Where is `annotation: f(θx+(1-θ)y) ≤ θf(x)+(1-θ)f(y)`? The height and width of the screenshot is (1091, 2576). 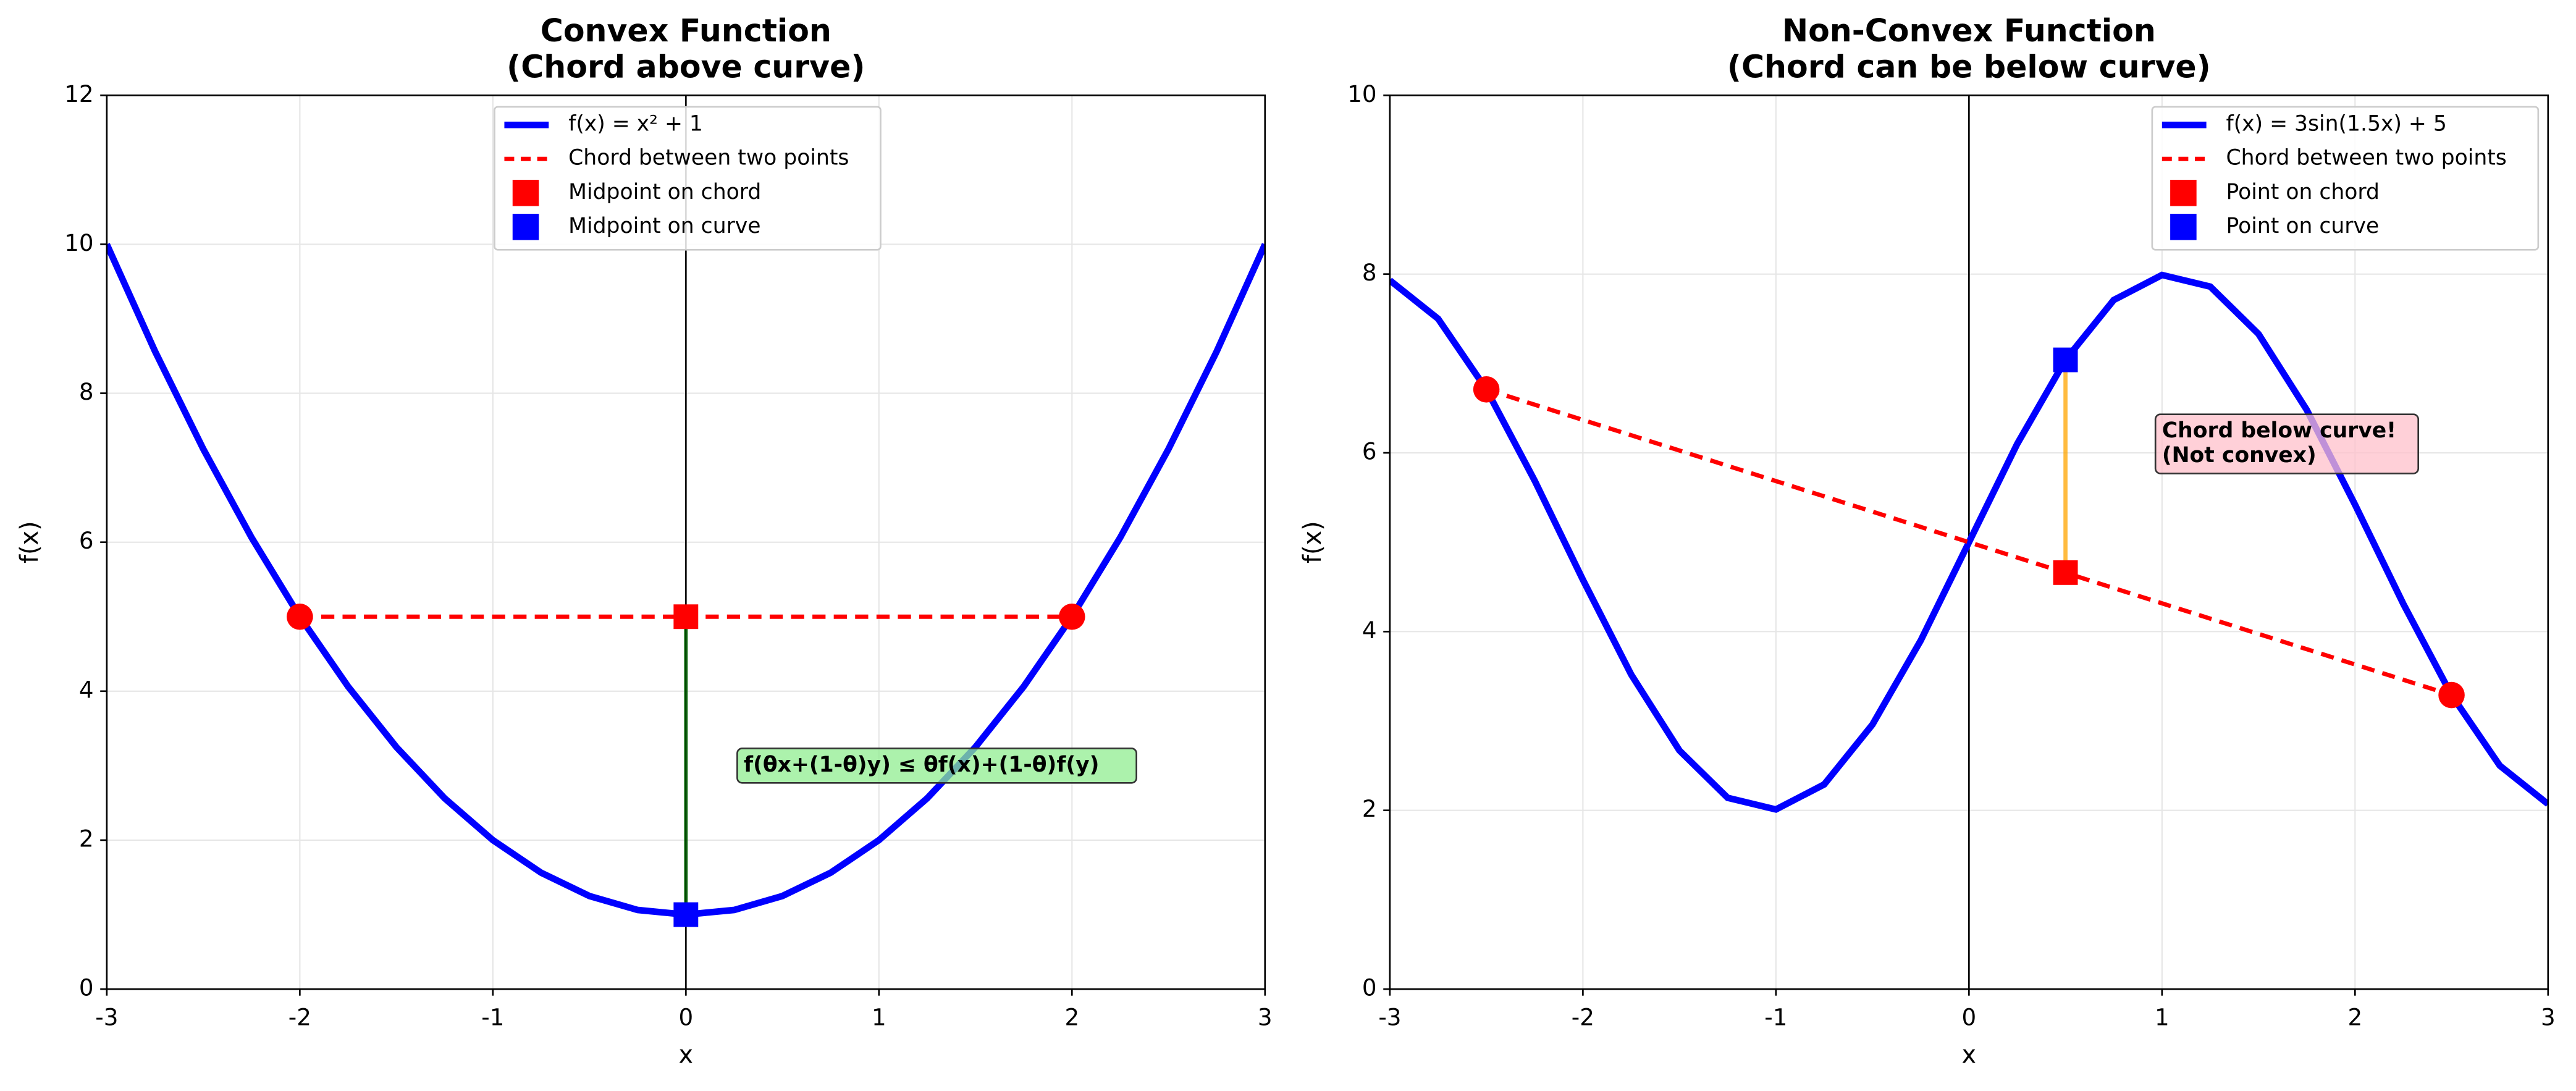
annotation: f(θx+(1-θ)y) ≤ θf(x)+(1-θ)f(y) is located at coordinates (921, 764).